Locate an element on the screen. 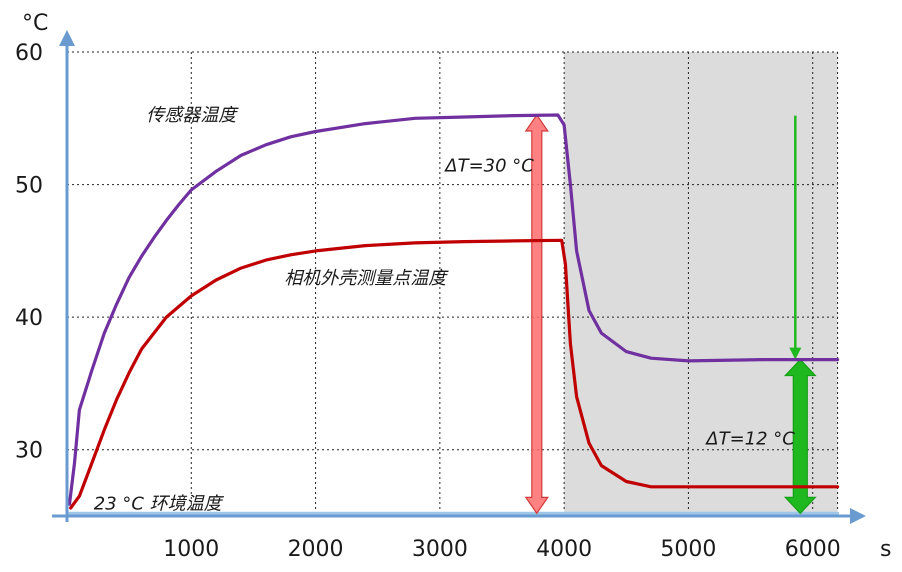 This screenshot has height=572, width=902. annotation-3: ΔT=30 °C is located at coordinates (488, 165).